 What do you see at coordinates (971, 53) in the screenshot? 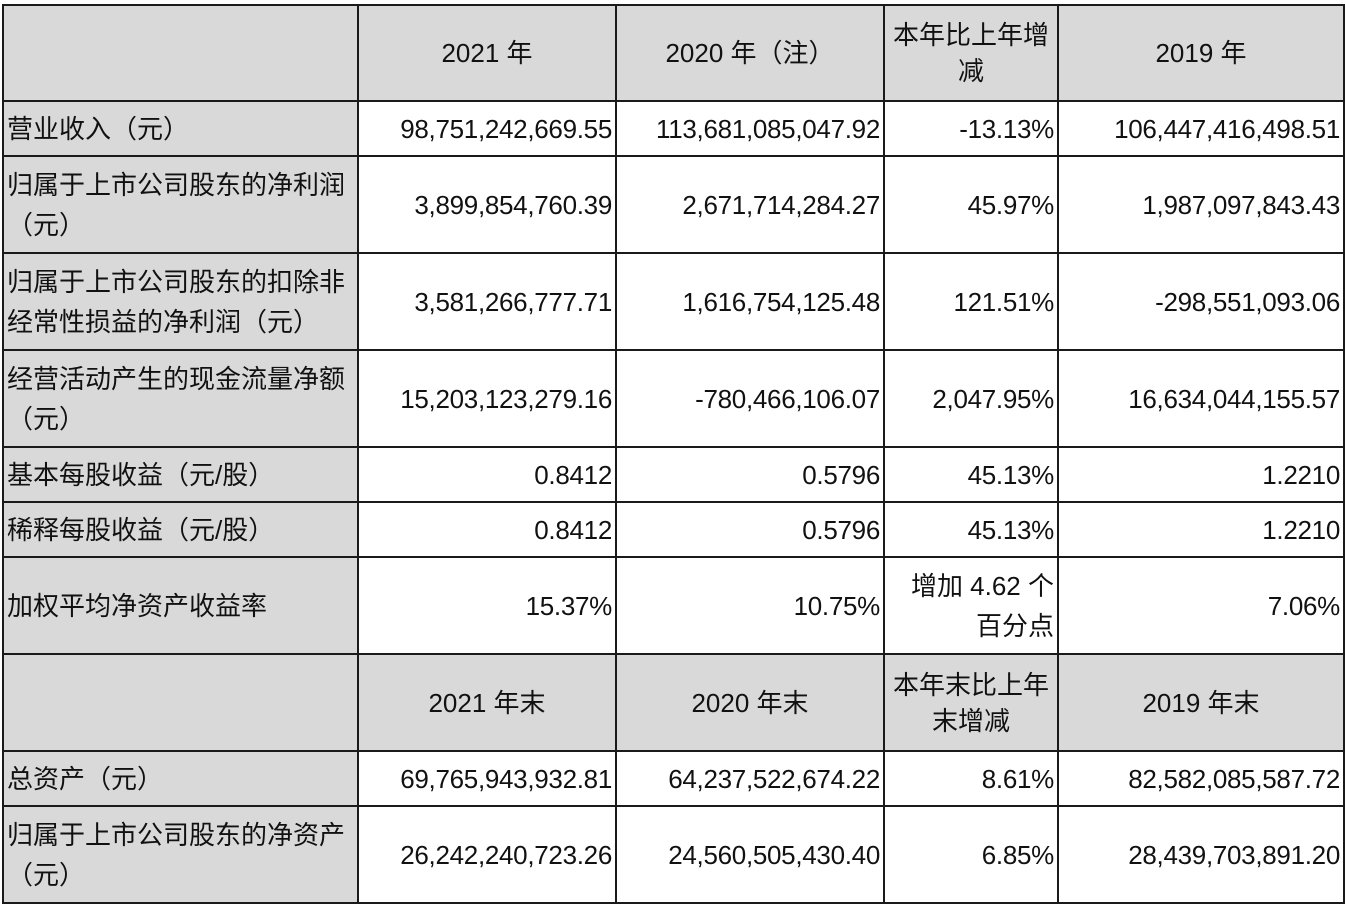
I see `header-yoy-change: 本年比上年增减` at bounding box center [971, 53].